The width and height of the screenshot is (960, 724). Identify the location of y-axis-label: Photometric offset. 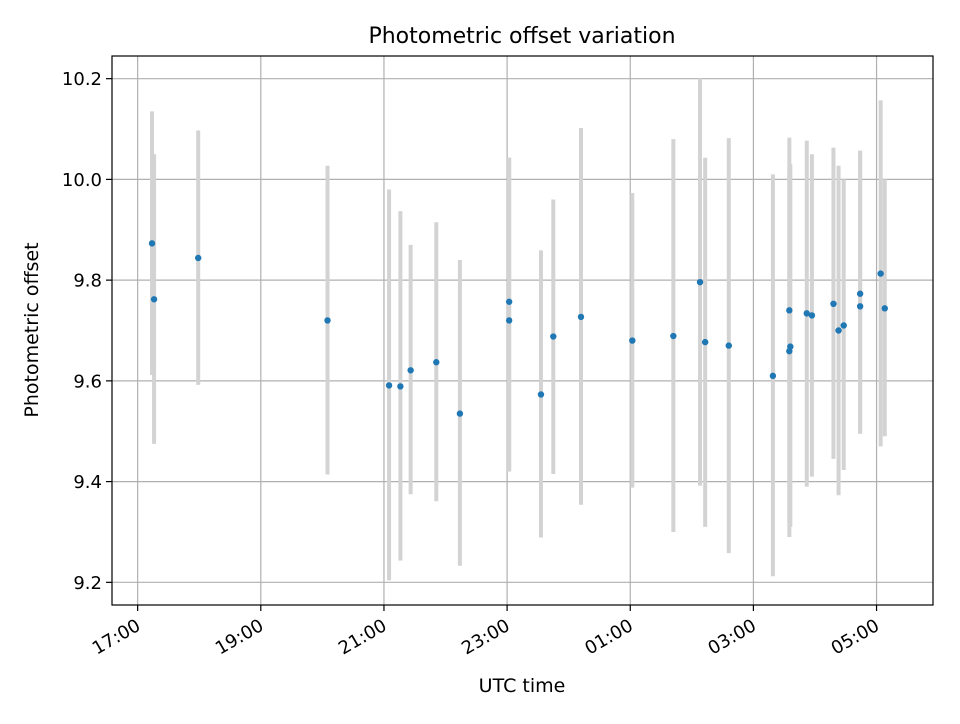
(32, 329).